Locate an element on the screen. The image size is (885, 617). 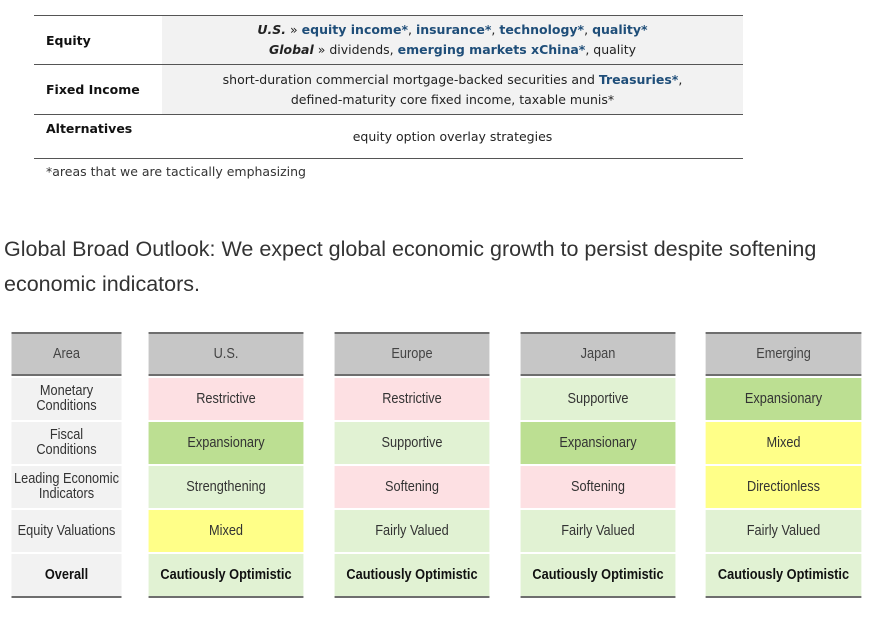
outlook-cell-emerging-fiscal-conditions: Mixed is located at coordinates (783, 443).